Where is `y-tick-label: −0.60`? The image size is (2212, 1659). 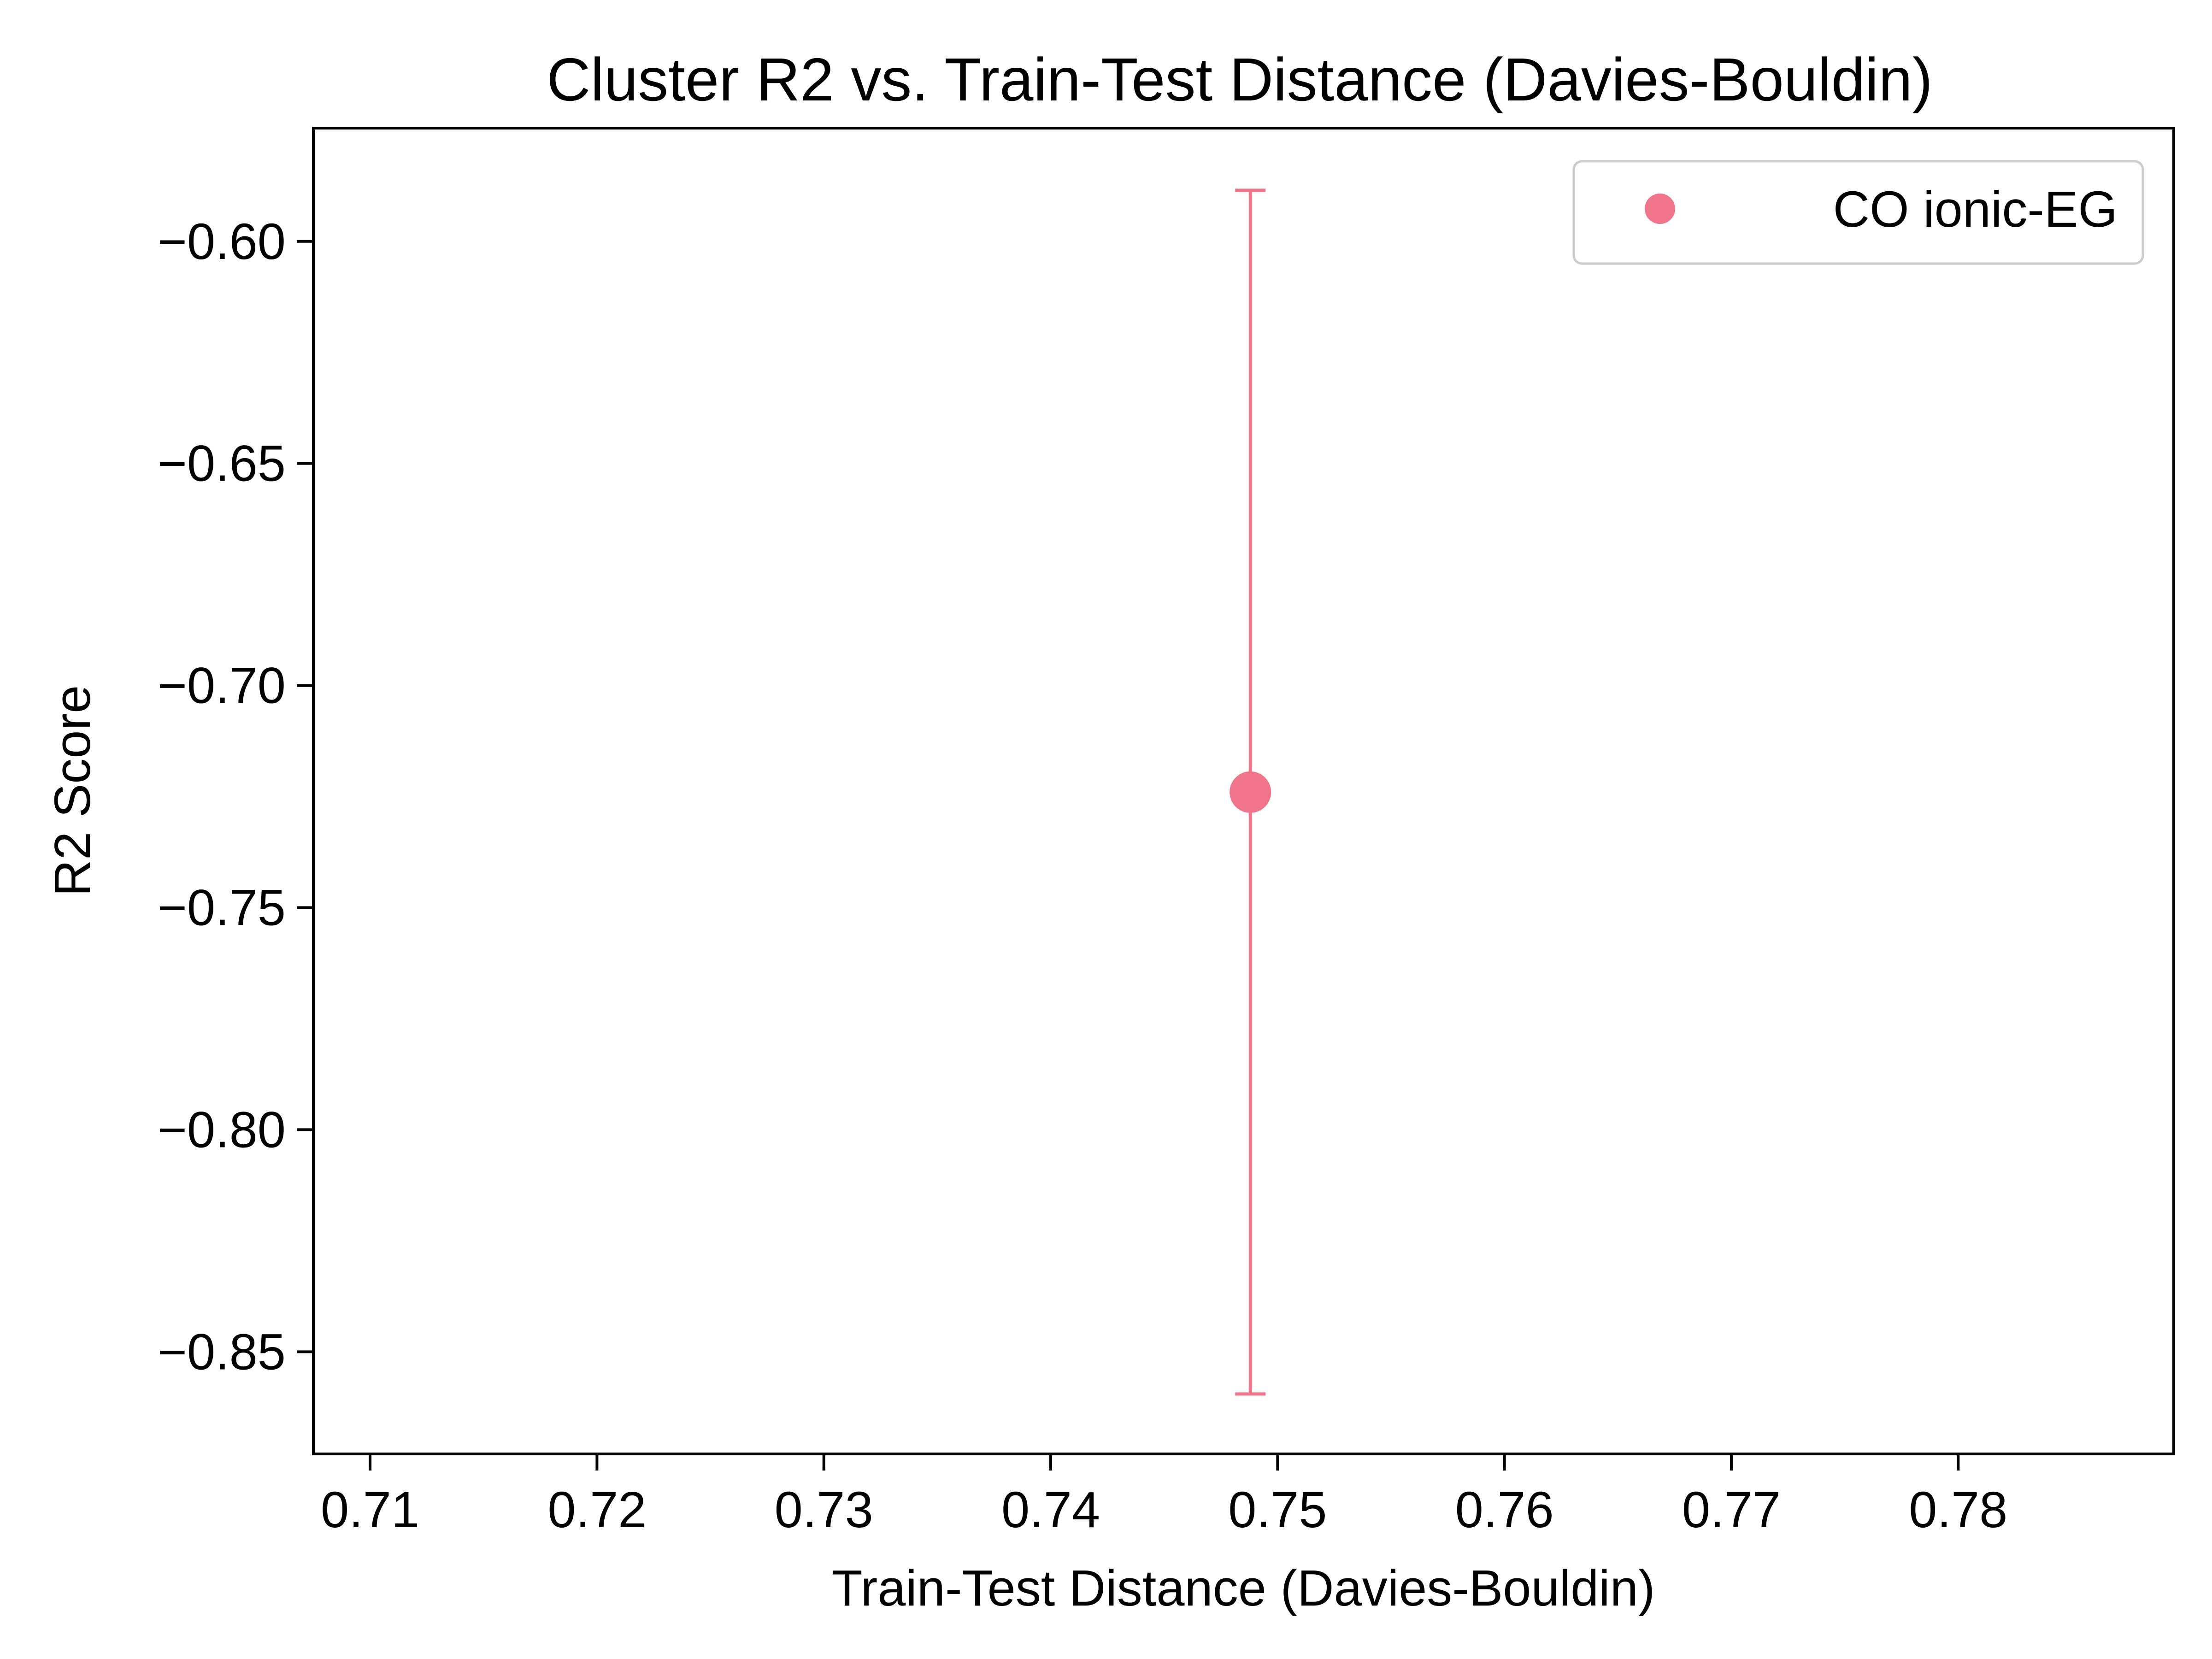
y-tick-label: −0.60 is located at coordinates (222, 241).